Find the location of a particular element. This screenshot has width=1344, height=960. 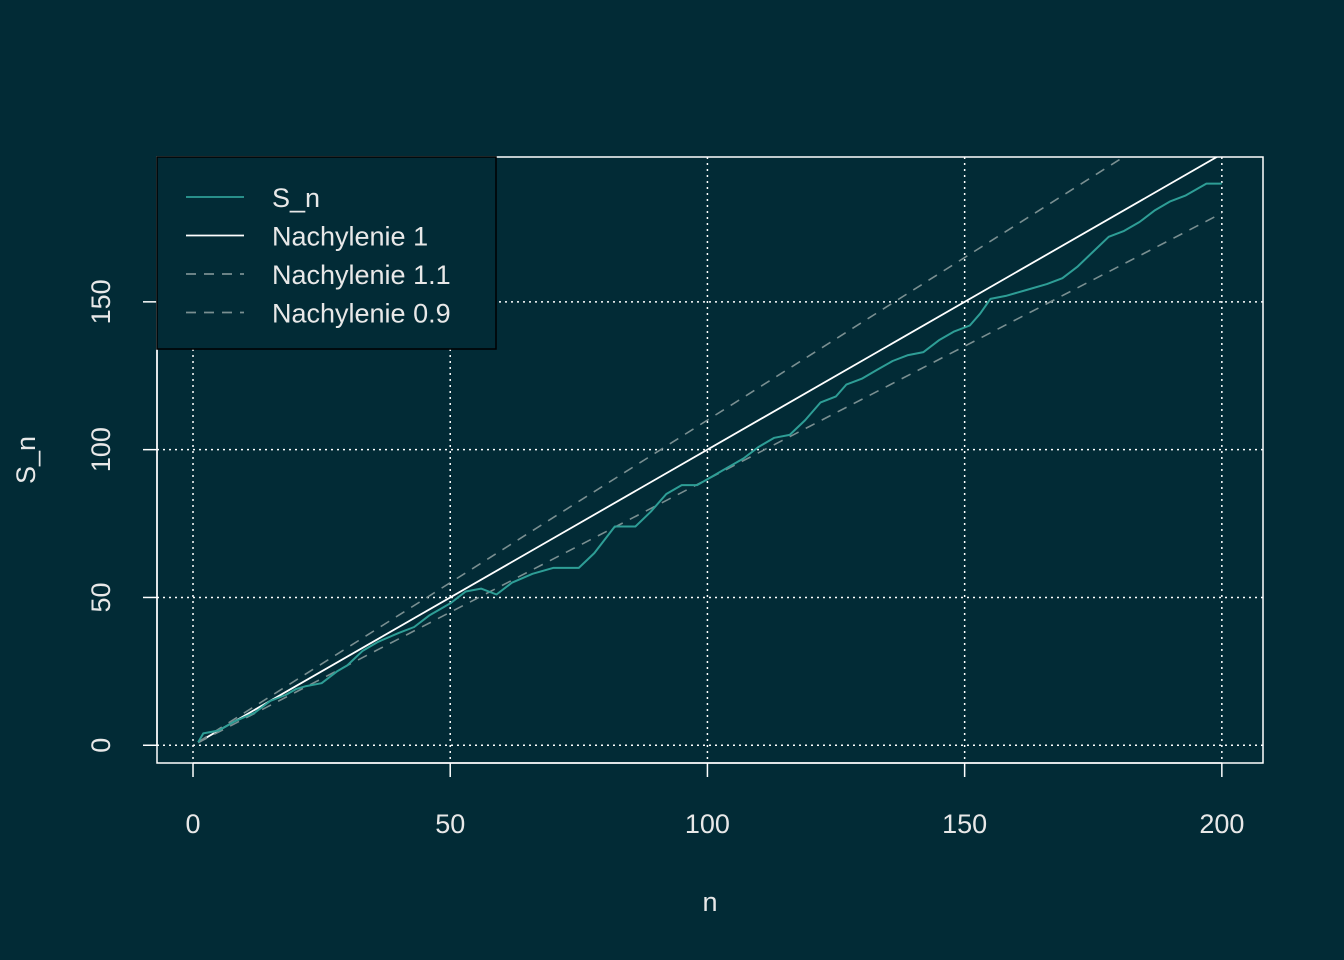

y-tick-label-1: 50 is located at coordinates (101, 597).